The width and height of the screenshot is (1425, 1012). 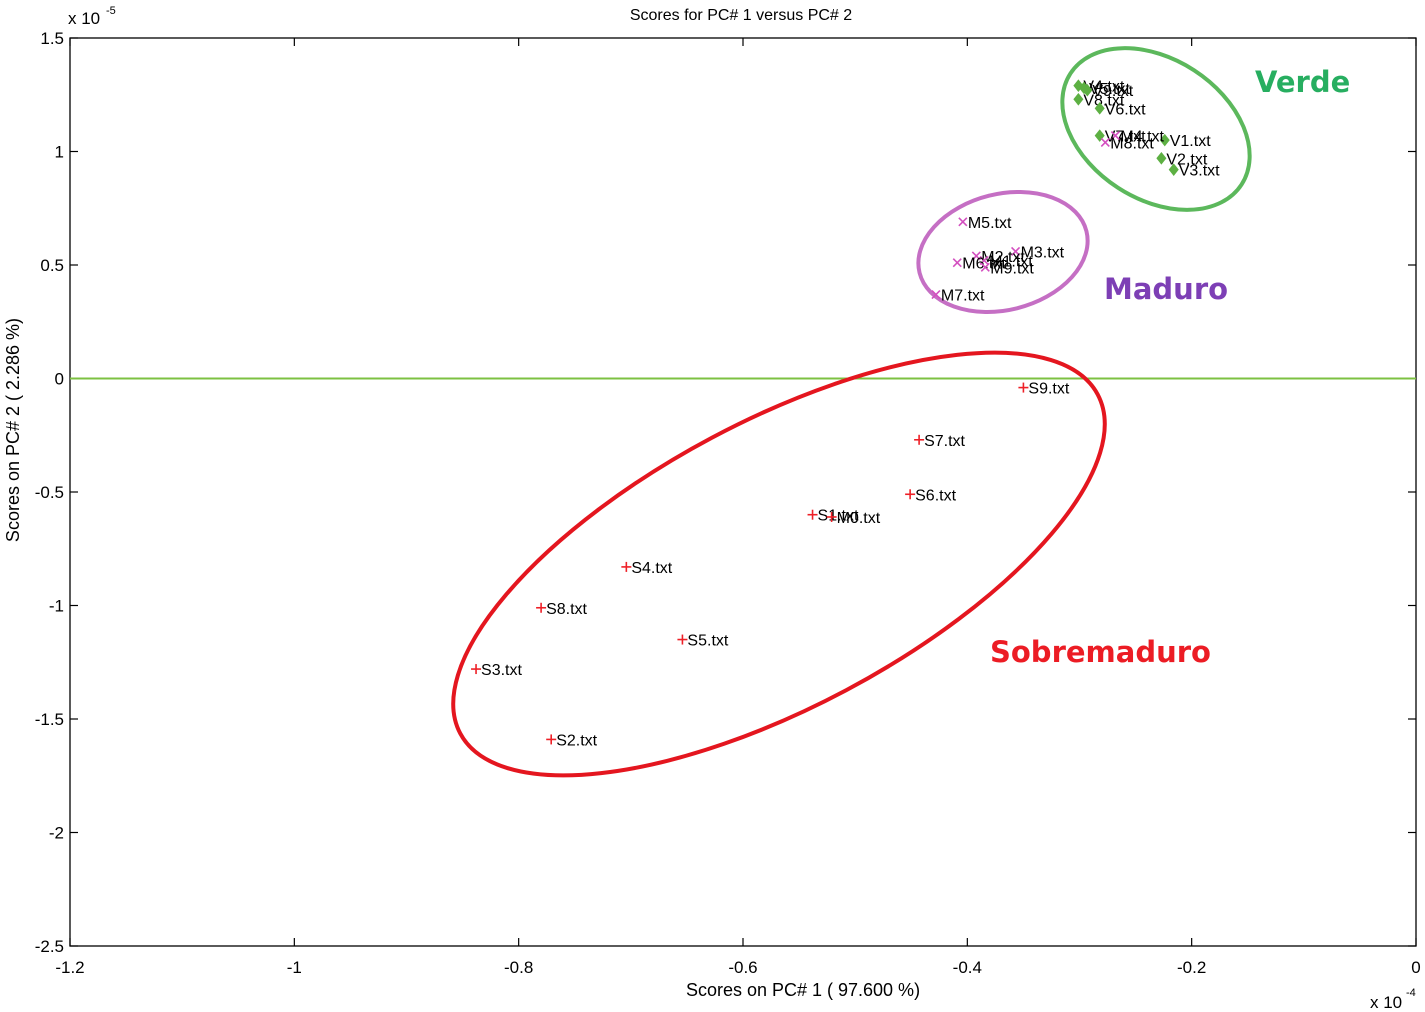 I want to click on x-tick-label: -0.4, so click(x=967, y=967).